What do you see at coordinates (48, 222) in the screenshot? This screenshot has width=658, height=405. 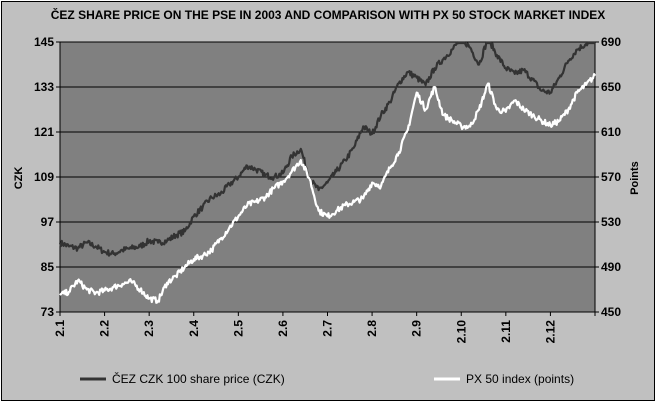 I see `y-tick-label: 97` at bounding box center [48, 222].